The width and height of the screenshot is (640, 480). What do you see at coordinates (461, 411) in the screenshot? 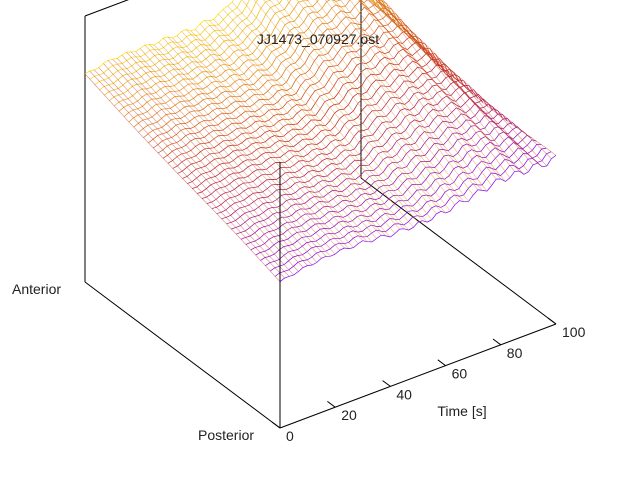
I see `x-axis-label: Time [s]` at bounding box center [461, 411].